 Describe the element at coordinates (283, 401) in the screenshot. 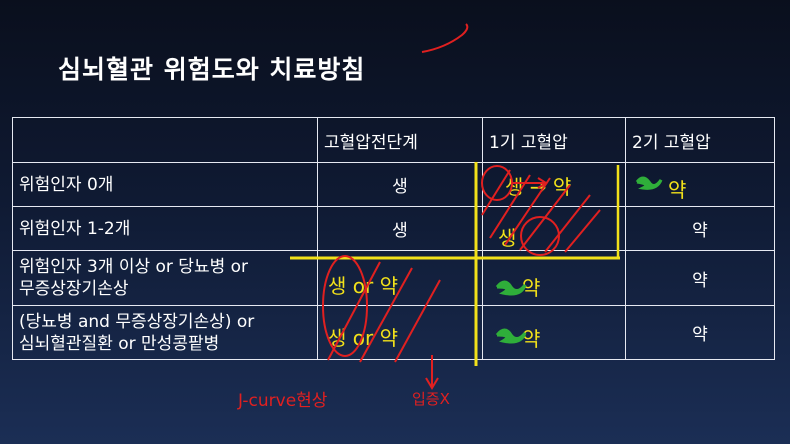

I see `annotation-j-curve: J-curve현상` at that location.